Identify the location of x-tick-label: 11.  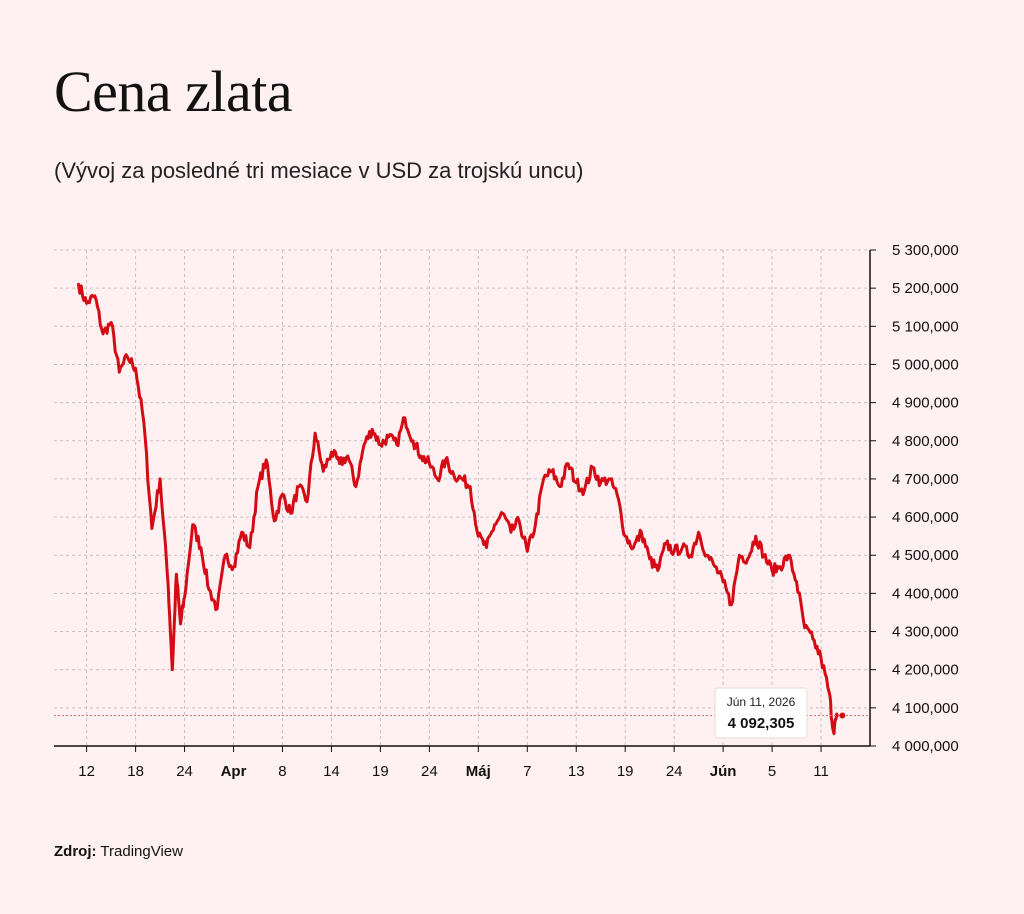
(821, 771).